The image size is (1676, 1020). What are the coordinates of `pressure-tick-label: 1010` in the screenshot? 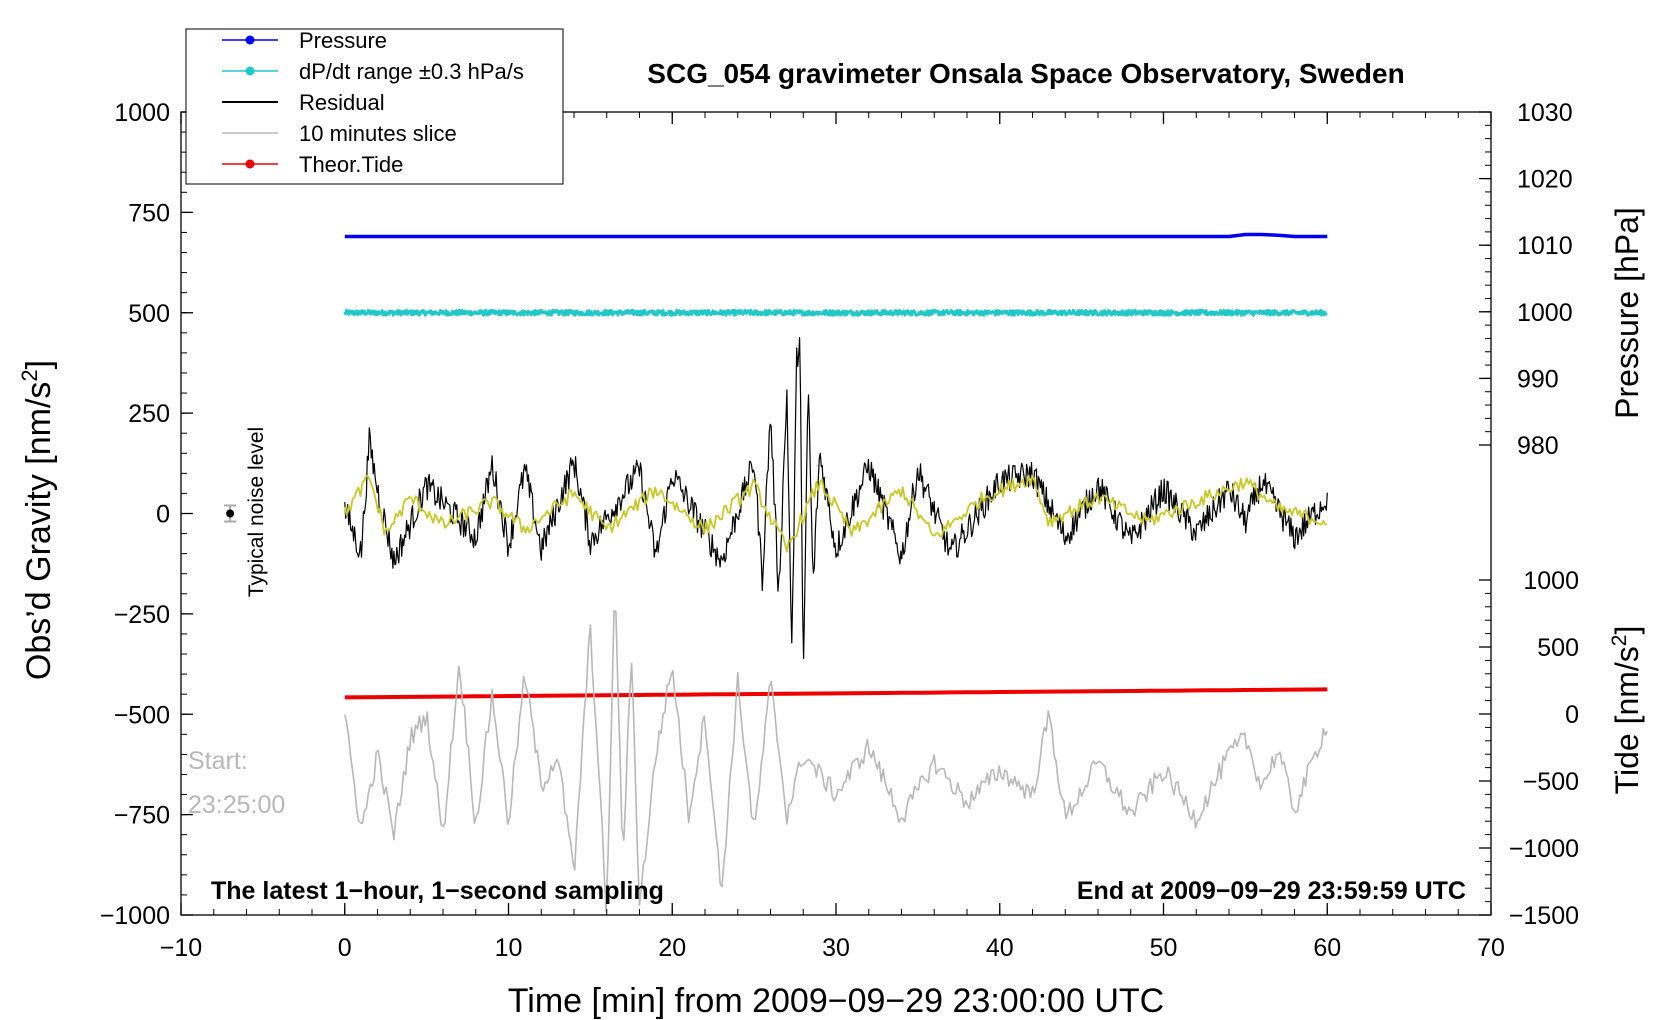 It's located at (1545, 246).